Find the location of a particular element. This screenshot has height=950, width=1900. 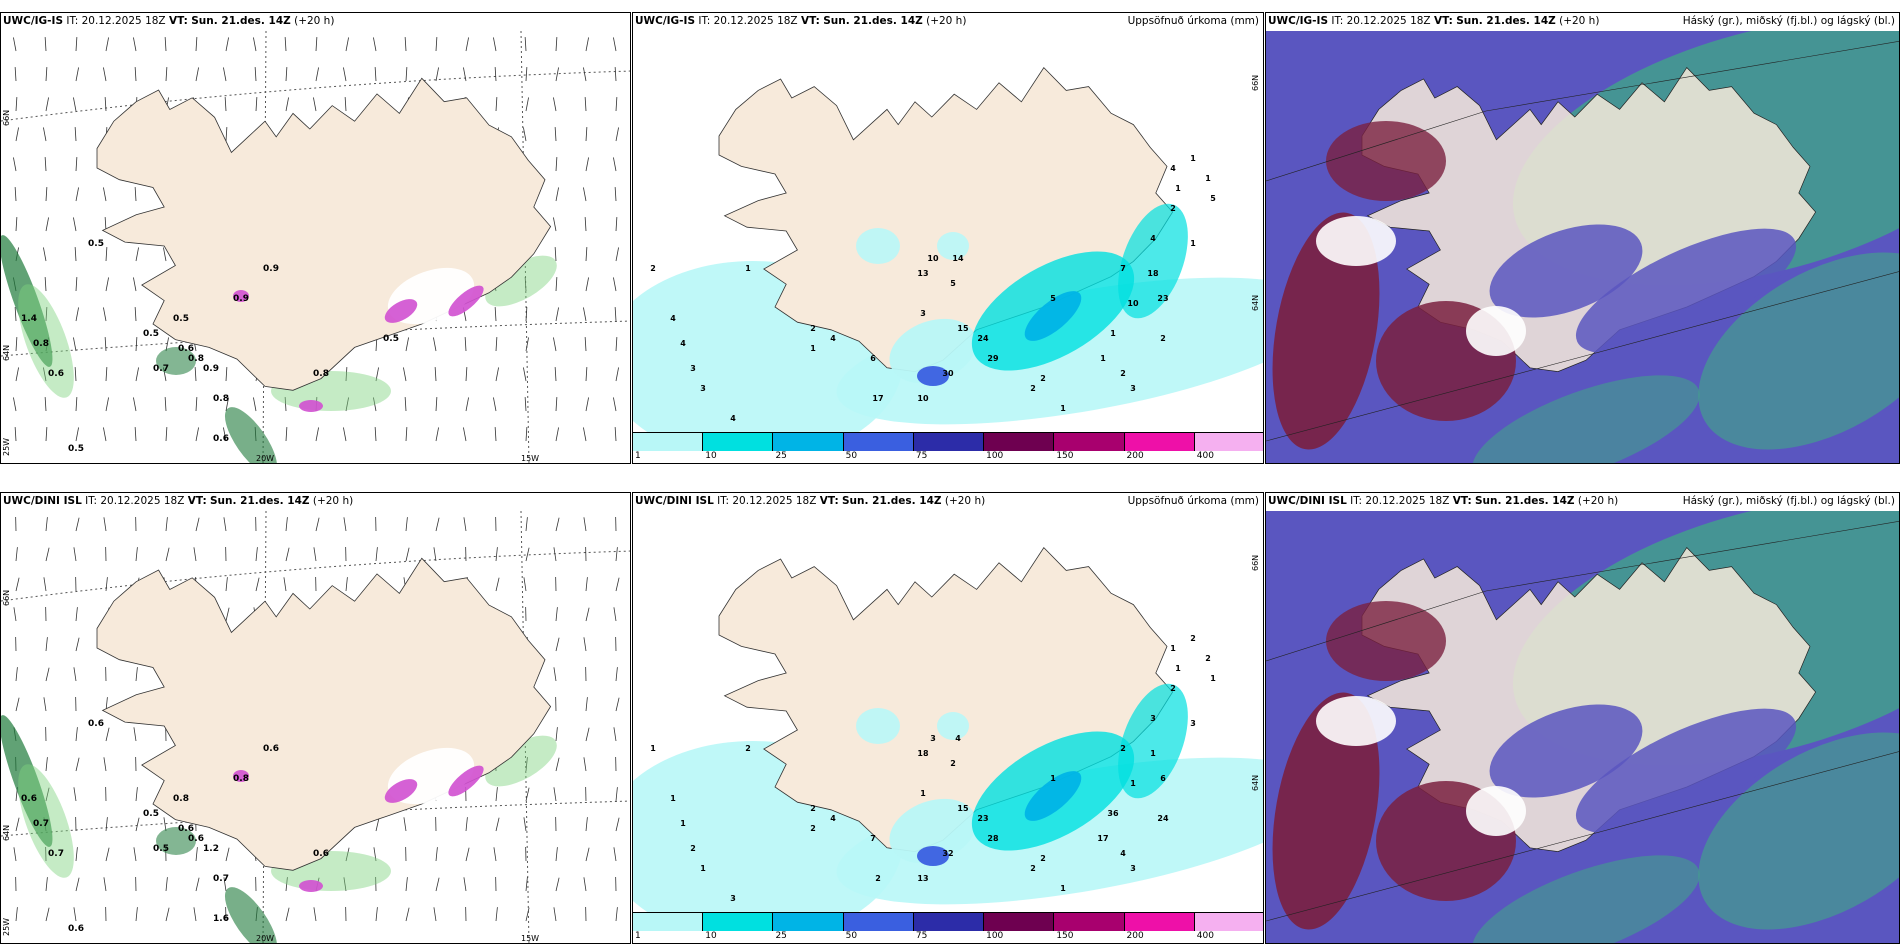

wind-speed-label: 0.6 is located at coordinates (186, 349).